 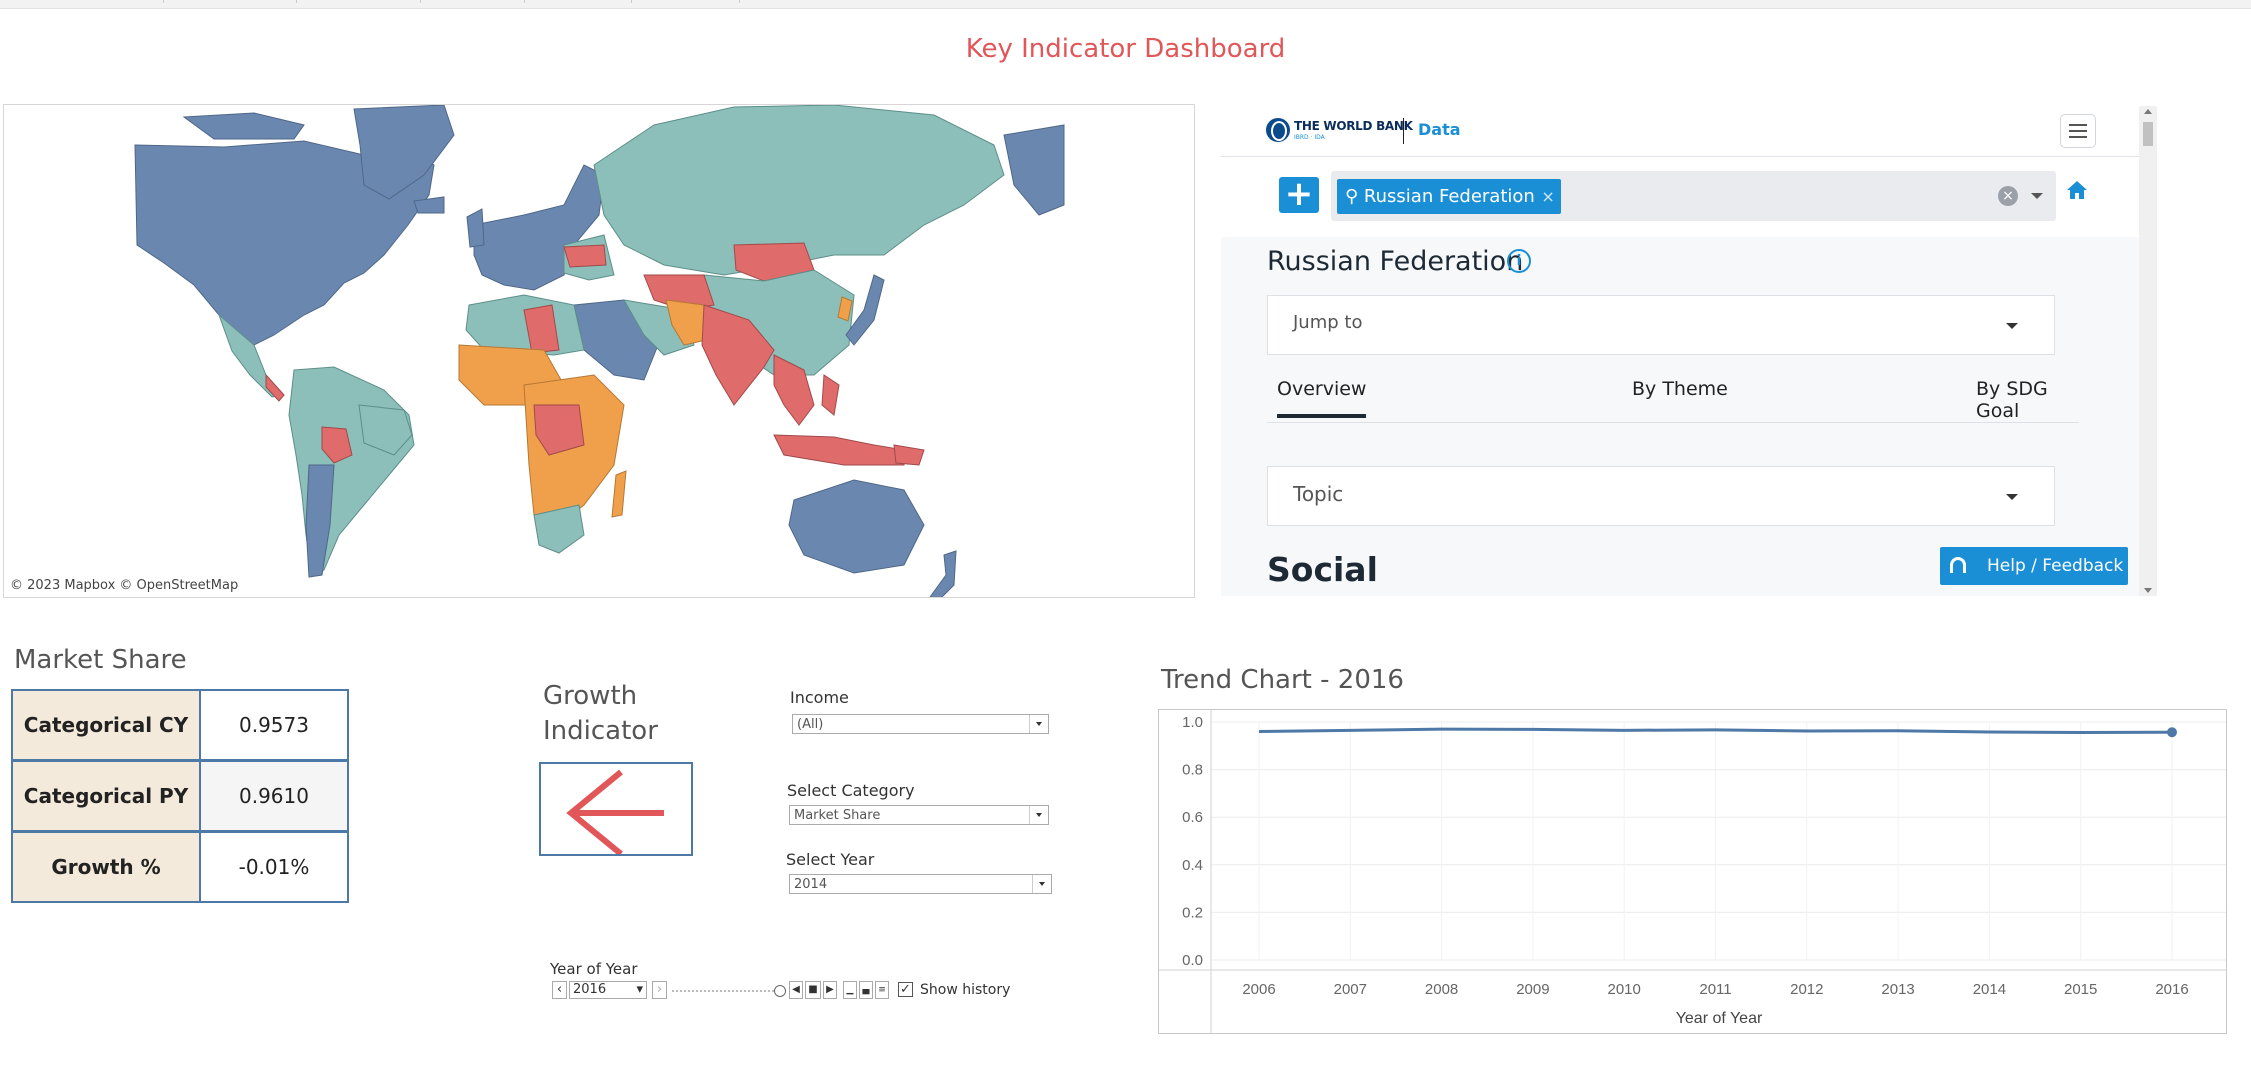 What do you see at coordinates (559, 990) in the screenshot?
I see `previous-year-icon: ‹` at bounding box center [559, 990].